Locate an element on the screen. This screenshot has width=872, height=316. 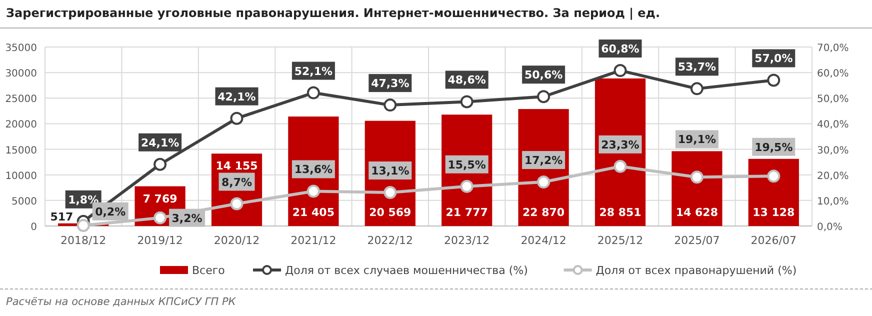
x-tick-label: 2025/12 is located at coordinates (620, 240).